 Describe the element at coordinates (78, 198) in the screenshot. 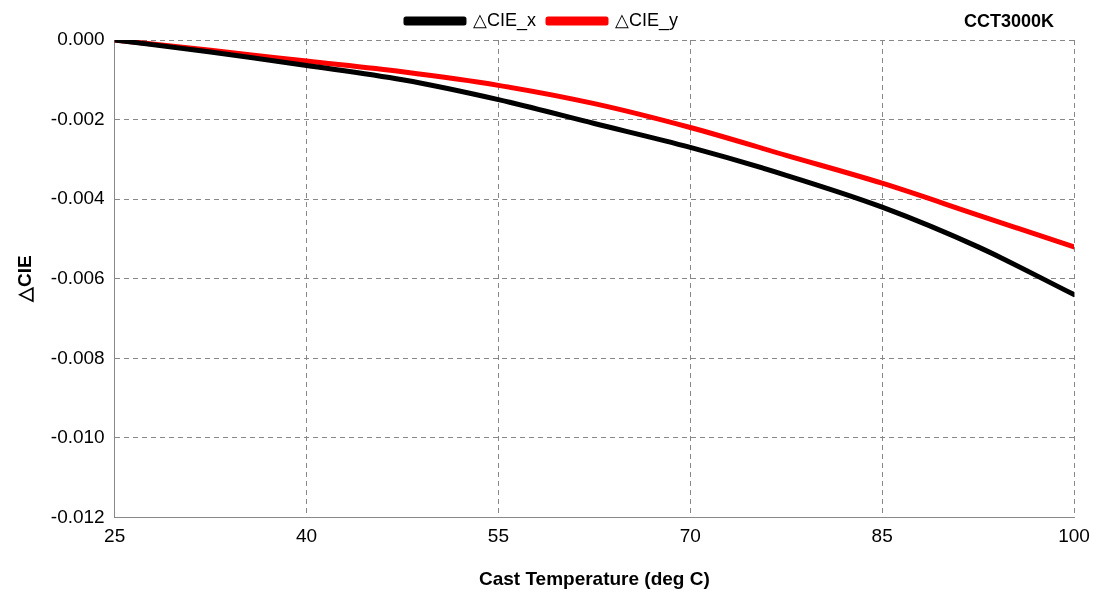

I see `y-tick-label: -0.004` at that location.